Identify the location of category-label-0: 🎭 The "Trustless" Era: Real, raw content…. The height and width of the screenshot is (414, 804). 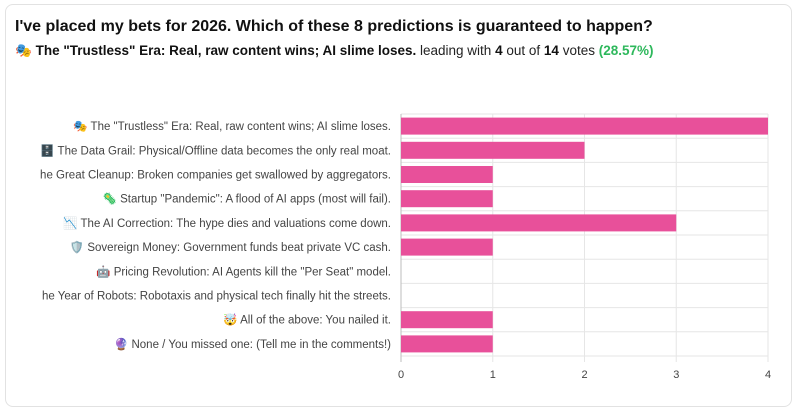
(232, 126).